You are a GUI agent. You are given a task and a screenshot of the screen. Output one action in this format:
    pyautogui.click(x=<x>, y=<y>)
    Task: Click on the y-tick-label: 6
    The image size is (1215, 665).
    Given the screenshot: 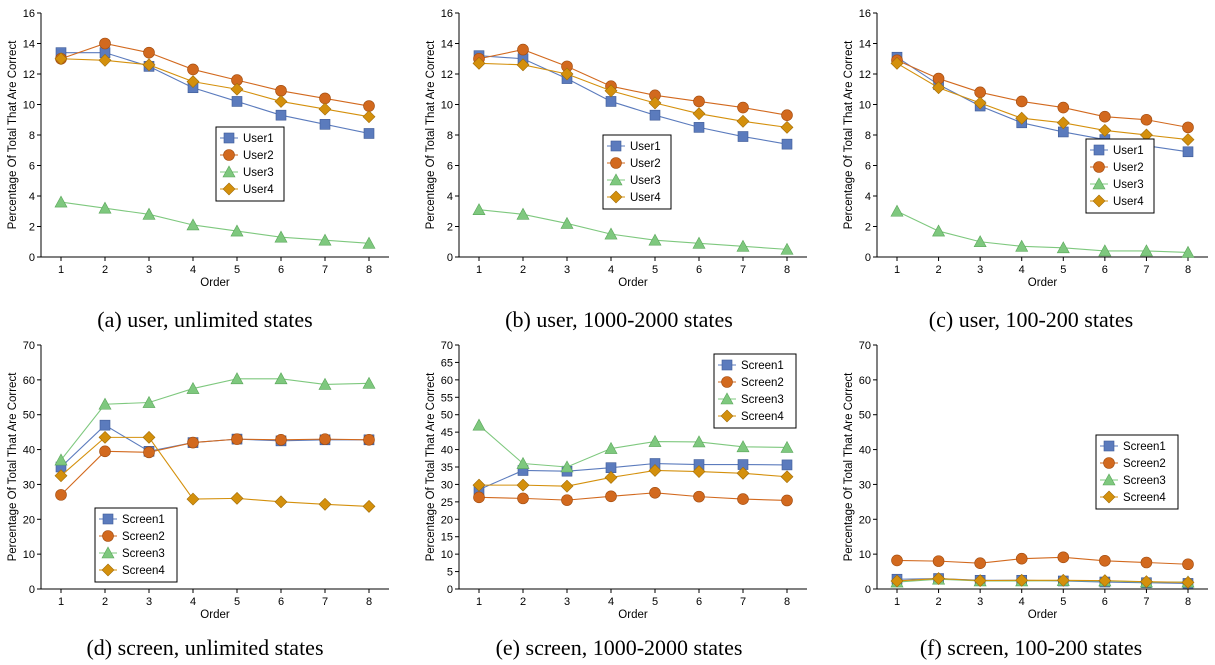 What is the action you would take?
    pyautogui.click(x=32, y=167)
    